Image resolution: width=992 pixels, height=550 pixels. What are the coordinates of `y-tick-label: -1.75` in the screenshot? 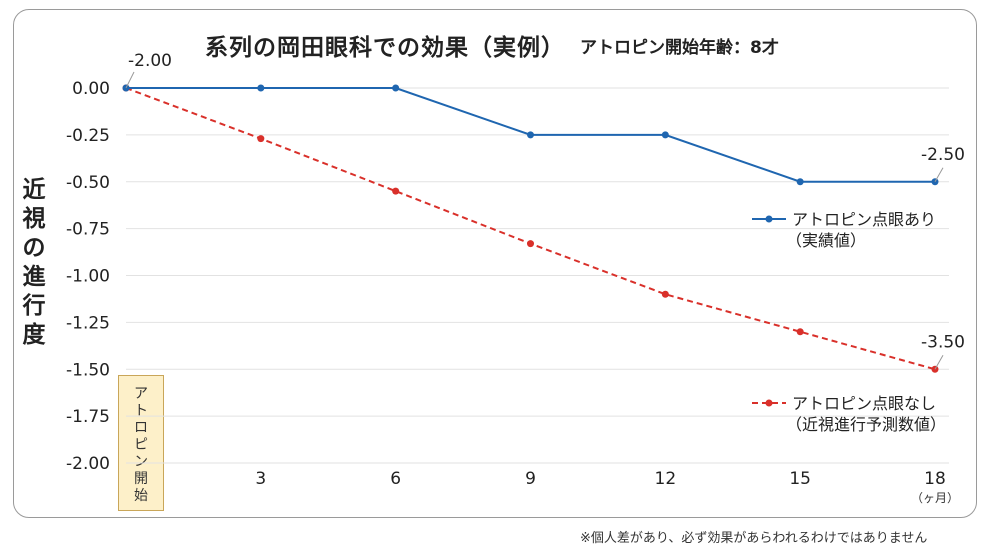 It's located at (88, 417).